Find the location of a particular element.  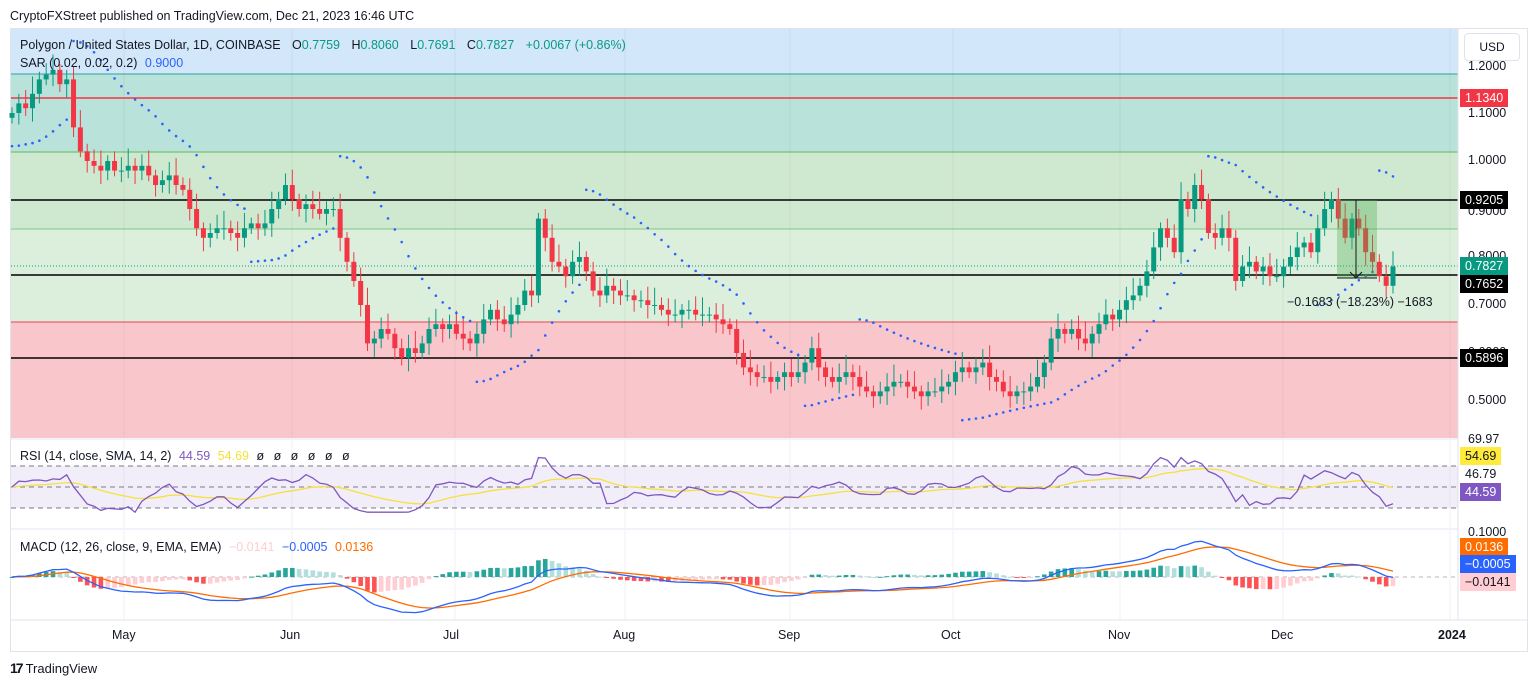

rsi-title: RSI (14, close, SMA, 14, 2) is located at coordinates (96, 456).